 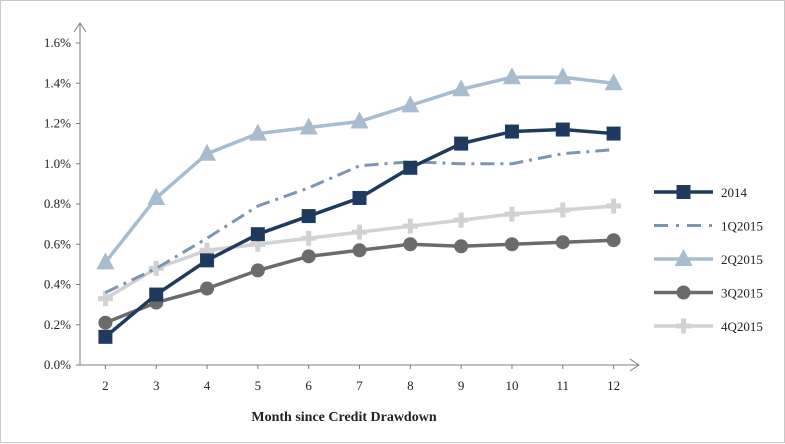 What do you see at coordinates (701, 192) in the screenshot?
I see `legend-item-2014: 2014` at bounding box center [701, 192].